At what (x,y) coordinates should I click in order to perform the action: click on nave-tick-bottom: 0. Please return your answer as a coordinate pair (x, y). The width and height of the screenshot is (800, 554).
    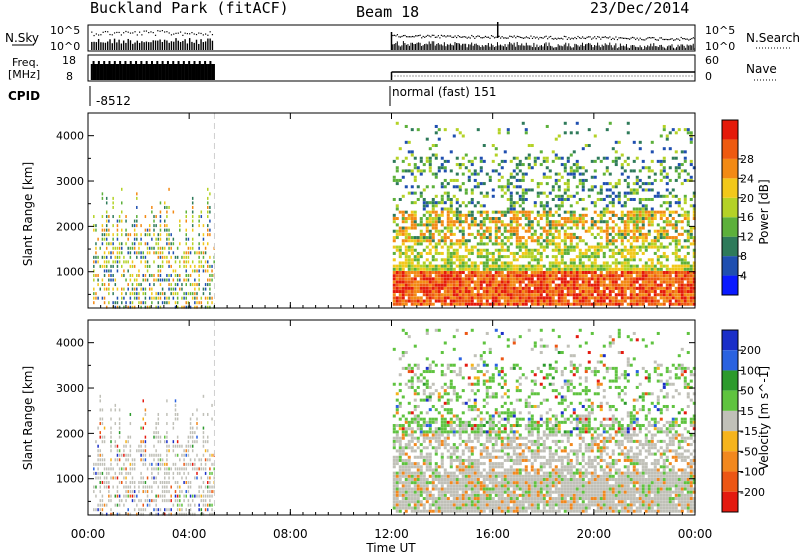
    Looking at the image, I should click on (708, 76).